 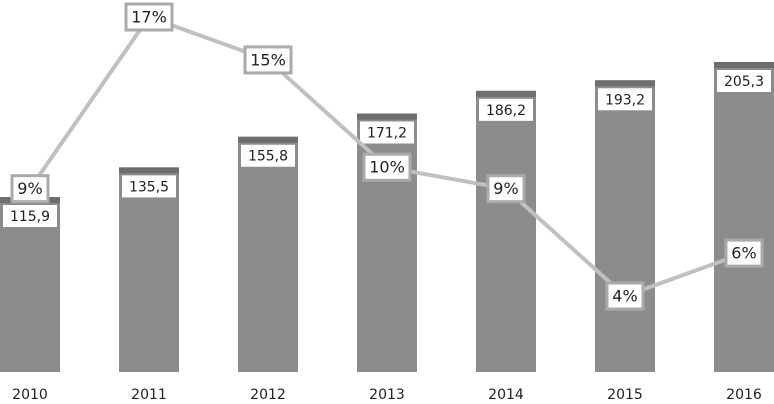 I want to click on line-data-label: 6%, so click(x=743, y=253).